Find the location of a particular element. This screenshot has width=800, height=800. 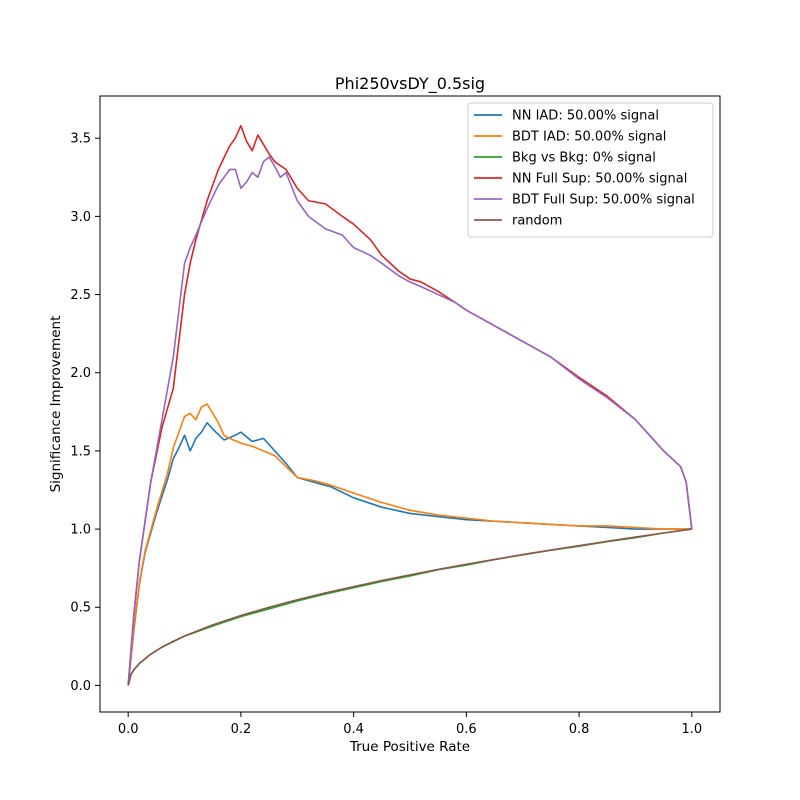

x-tick-label: 0.0 is located at coordinates (128, 729).